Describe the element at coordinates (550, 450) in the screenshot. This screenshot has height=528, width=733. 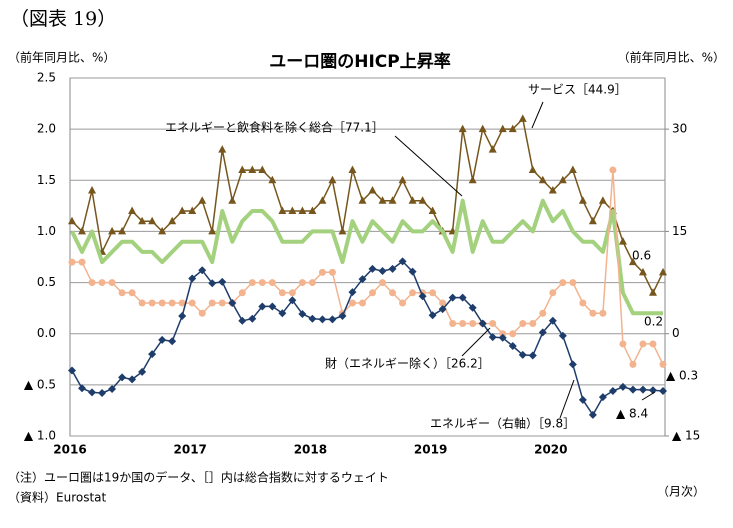
I see `x-tick-label: 2020` at that location.